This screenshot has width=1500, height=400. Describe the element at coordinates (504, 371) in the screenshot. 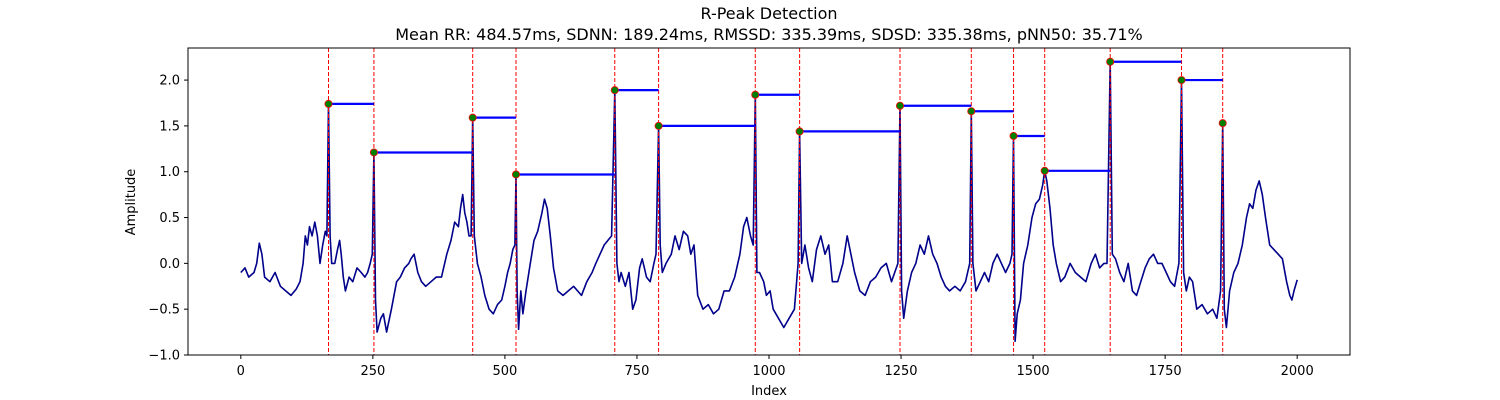

I see `x-tick-label: 500` at that location.